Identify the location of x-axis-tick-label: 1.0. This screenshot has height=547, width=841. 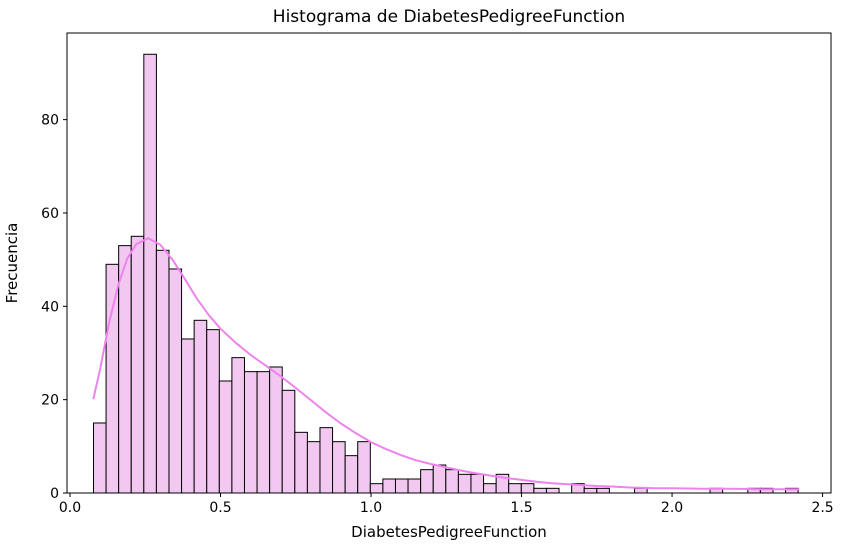
(371, 508).